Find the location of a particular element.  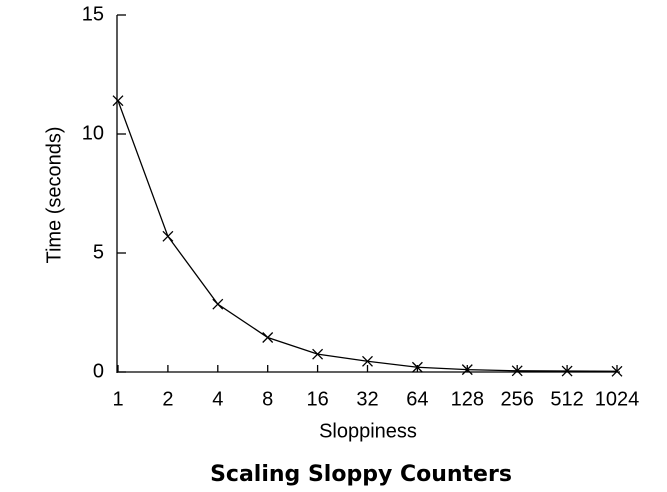

x-tick-label: 4 is located at coordinates (217, 399).